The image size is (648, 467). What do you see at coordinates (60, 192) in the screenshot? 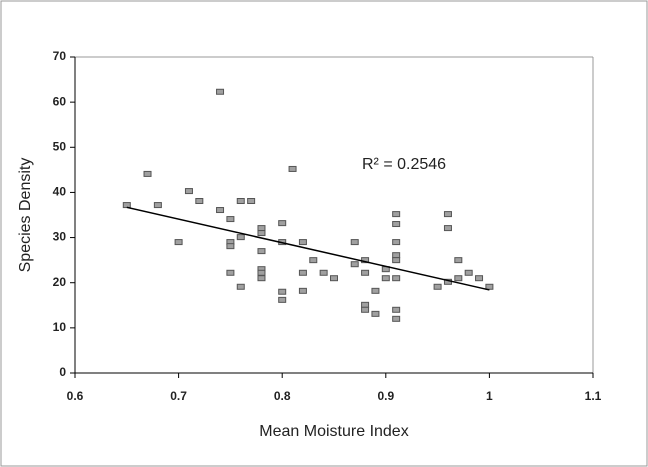
I see `y-tick-label: 40` at bounding box center [60, 192].